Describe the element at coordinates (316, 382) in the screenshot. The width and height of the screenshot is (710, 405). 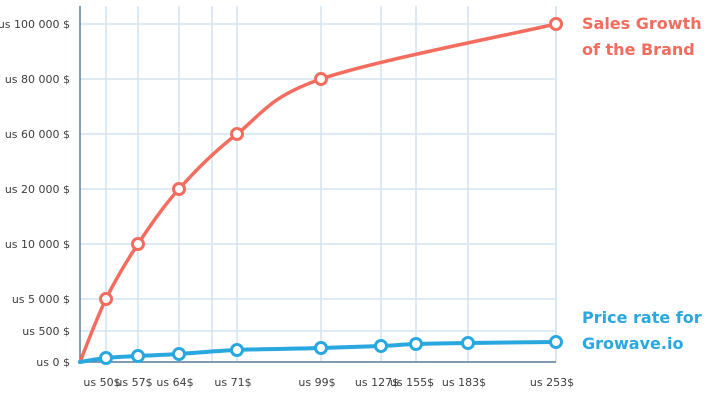
I see `x-tick-label: us 99$` at that location.